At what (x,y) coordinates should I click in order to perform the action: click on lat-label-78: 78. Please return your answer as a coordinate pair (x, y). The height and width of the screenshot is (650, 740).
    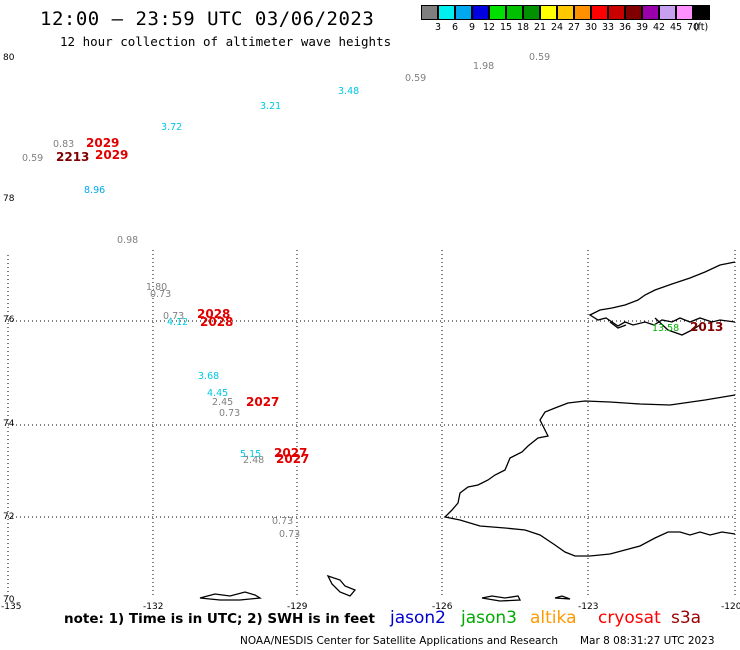
    Looking at the image, I should click on (9, 199).